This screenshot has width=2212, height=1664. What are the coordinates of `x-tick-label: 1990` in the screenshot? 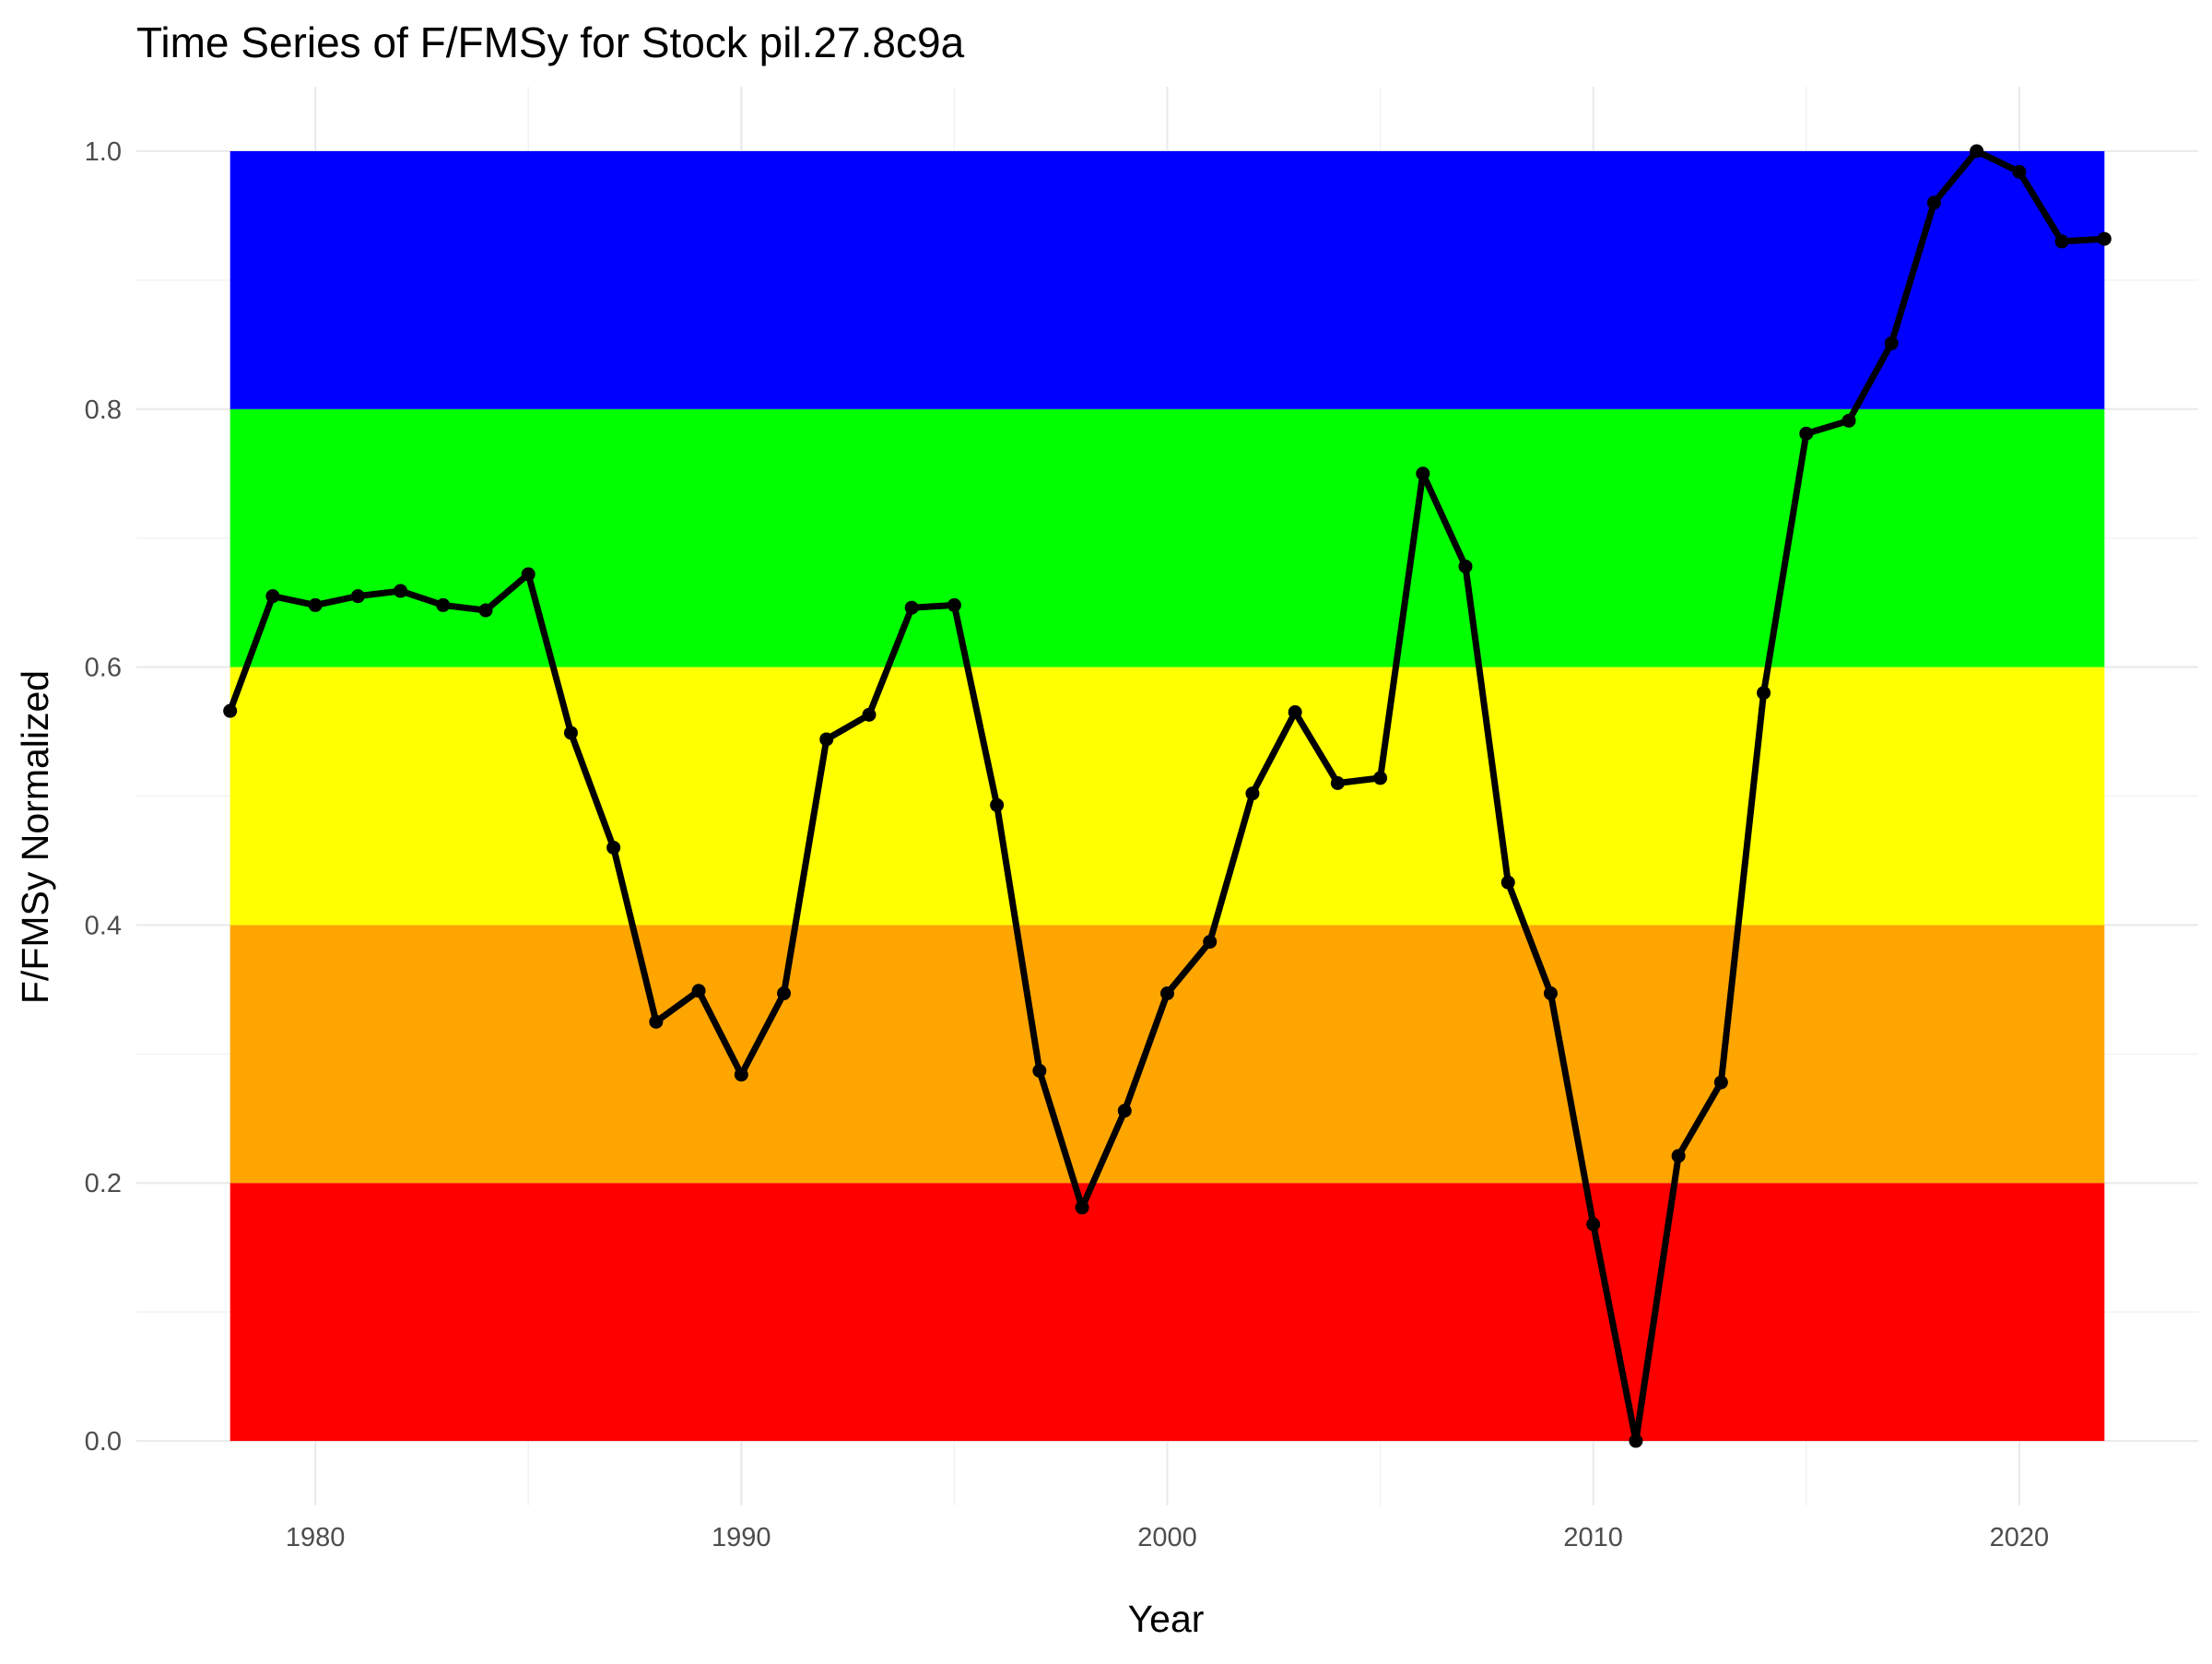 It's located at (741, 1537).